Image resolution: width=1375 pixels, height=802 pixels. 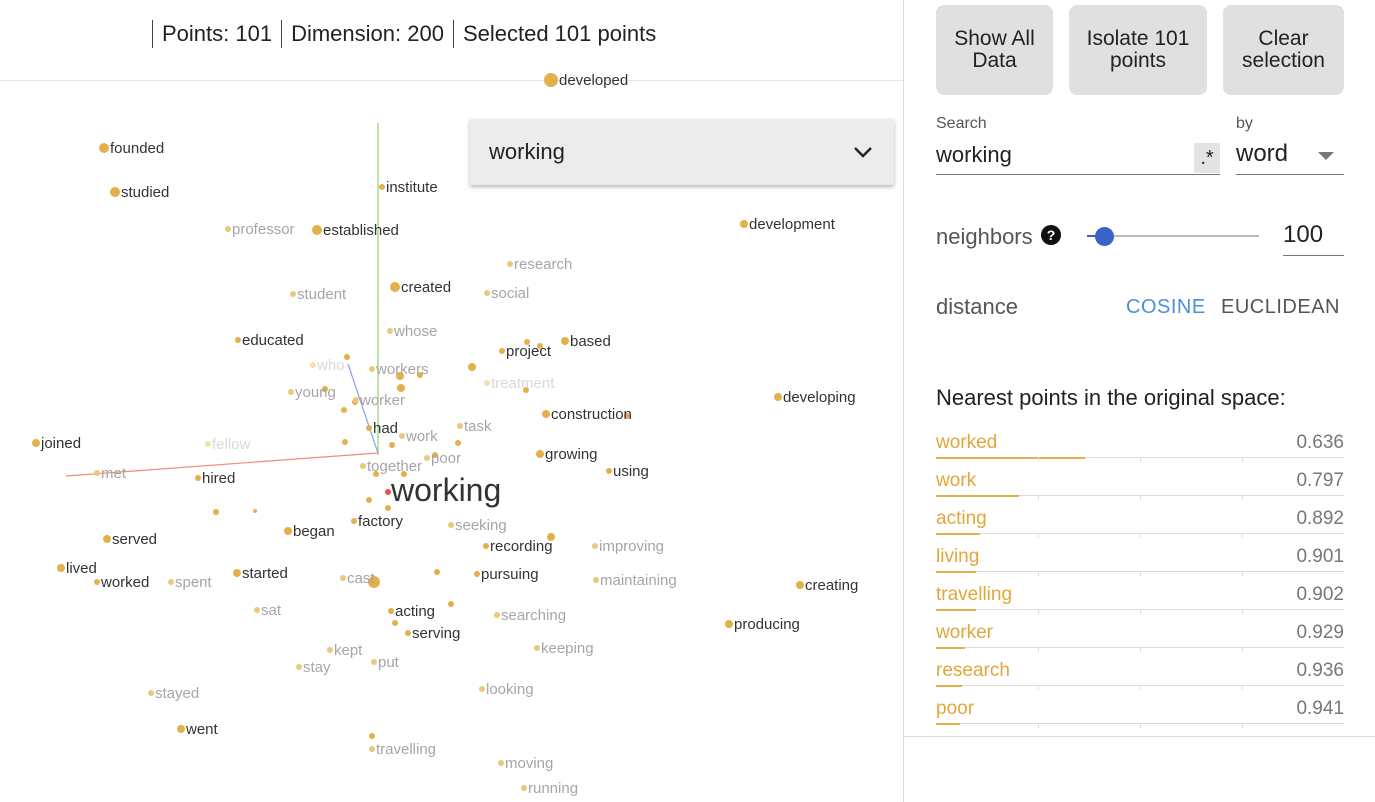 What do you see at coordinates (369, 428) in the screenshot?
I see `point-had` at bounding box center [369, 428].